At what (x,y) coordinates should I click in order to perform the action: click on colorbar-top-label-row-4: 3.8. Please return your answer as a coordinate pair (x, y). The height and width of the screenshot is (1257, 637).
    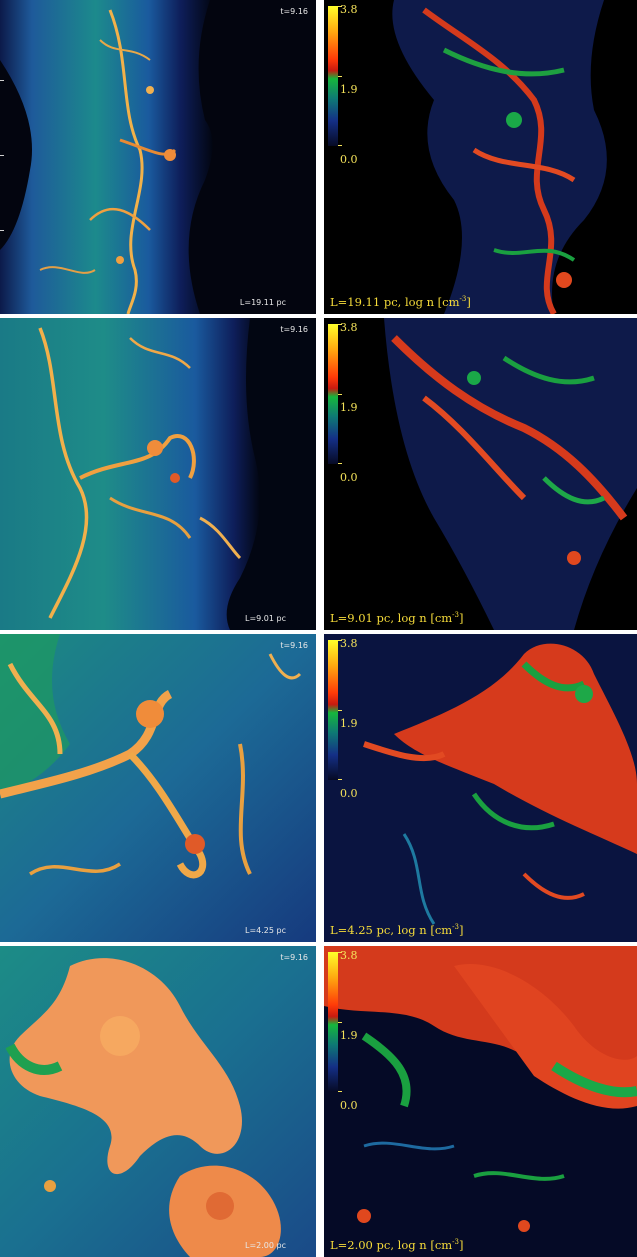
    Looking at the image, I should click on (349, 955).